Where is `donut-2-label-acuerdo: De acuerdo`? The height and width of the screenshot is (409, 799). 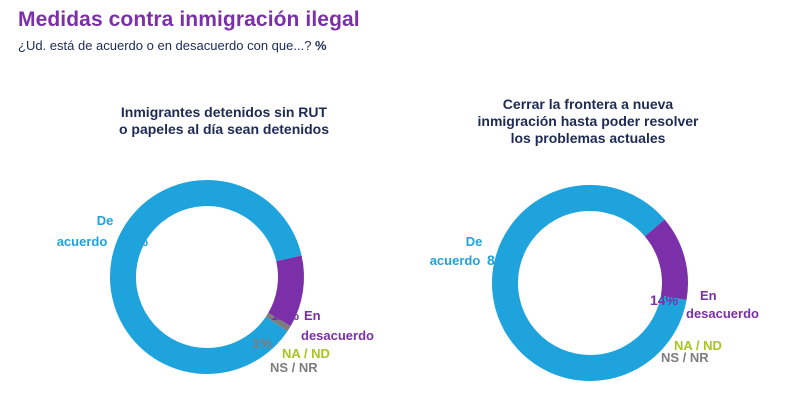 donut-2-label-acuerdo: De acuerdo is located at coordinates (456, 251).